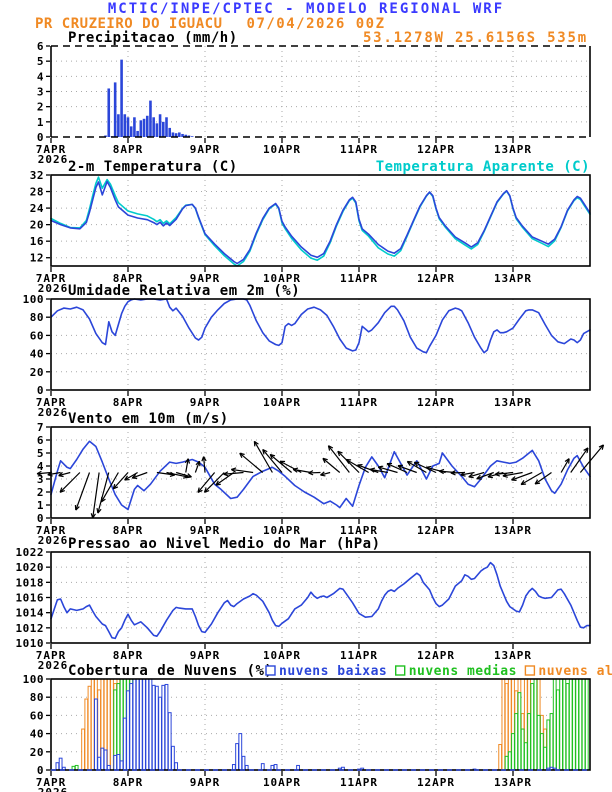 This screenshot has width=612, height=792. What do you see at coordinates (40, 217) in the screenshot?
I see `y-axis-labels: 12 16 20 24 28 32` at bounding box center [40, 217].